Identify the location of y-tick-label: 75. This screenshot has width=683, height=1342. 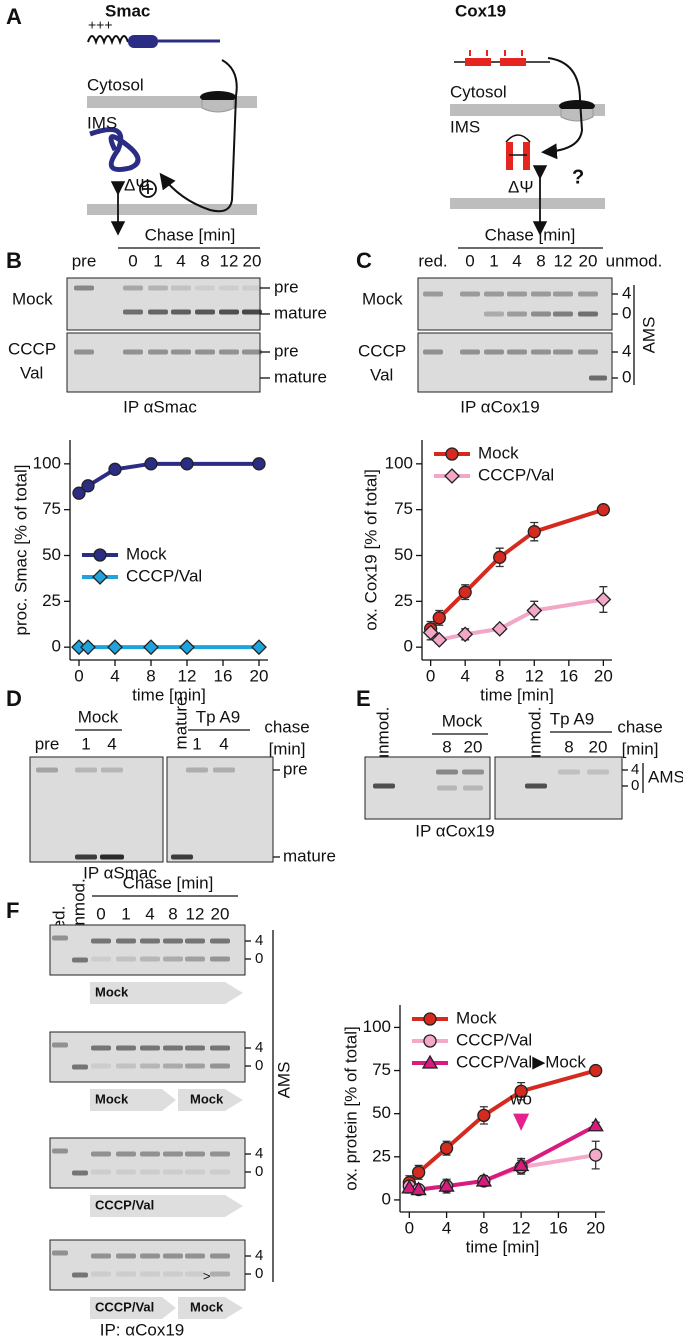
(403, 508).